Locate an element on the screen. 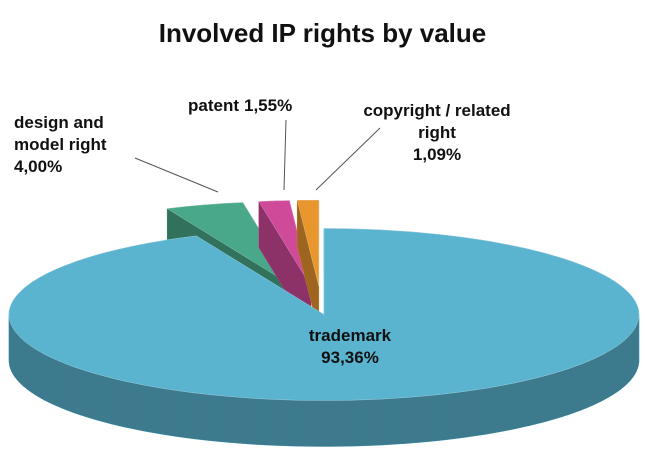 Image resolution: width=645 pixels, height=457 pixels. value-label: 93,36% is located at coordinates (350, 357).